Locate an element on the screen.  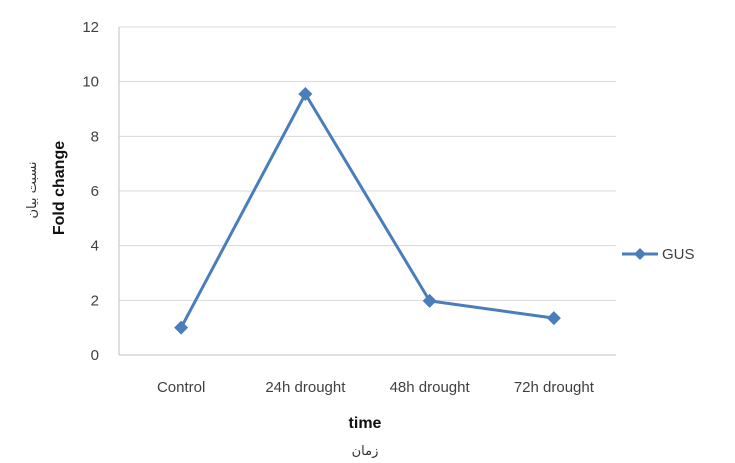
x-tick-label: 72h drought is located at coordinates (554, 387).